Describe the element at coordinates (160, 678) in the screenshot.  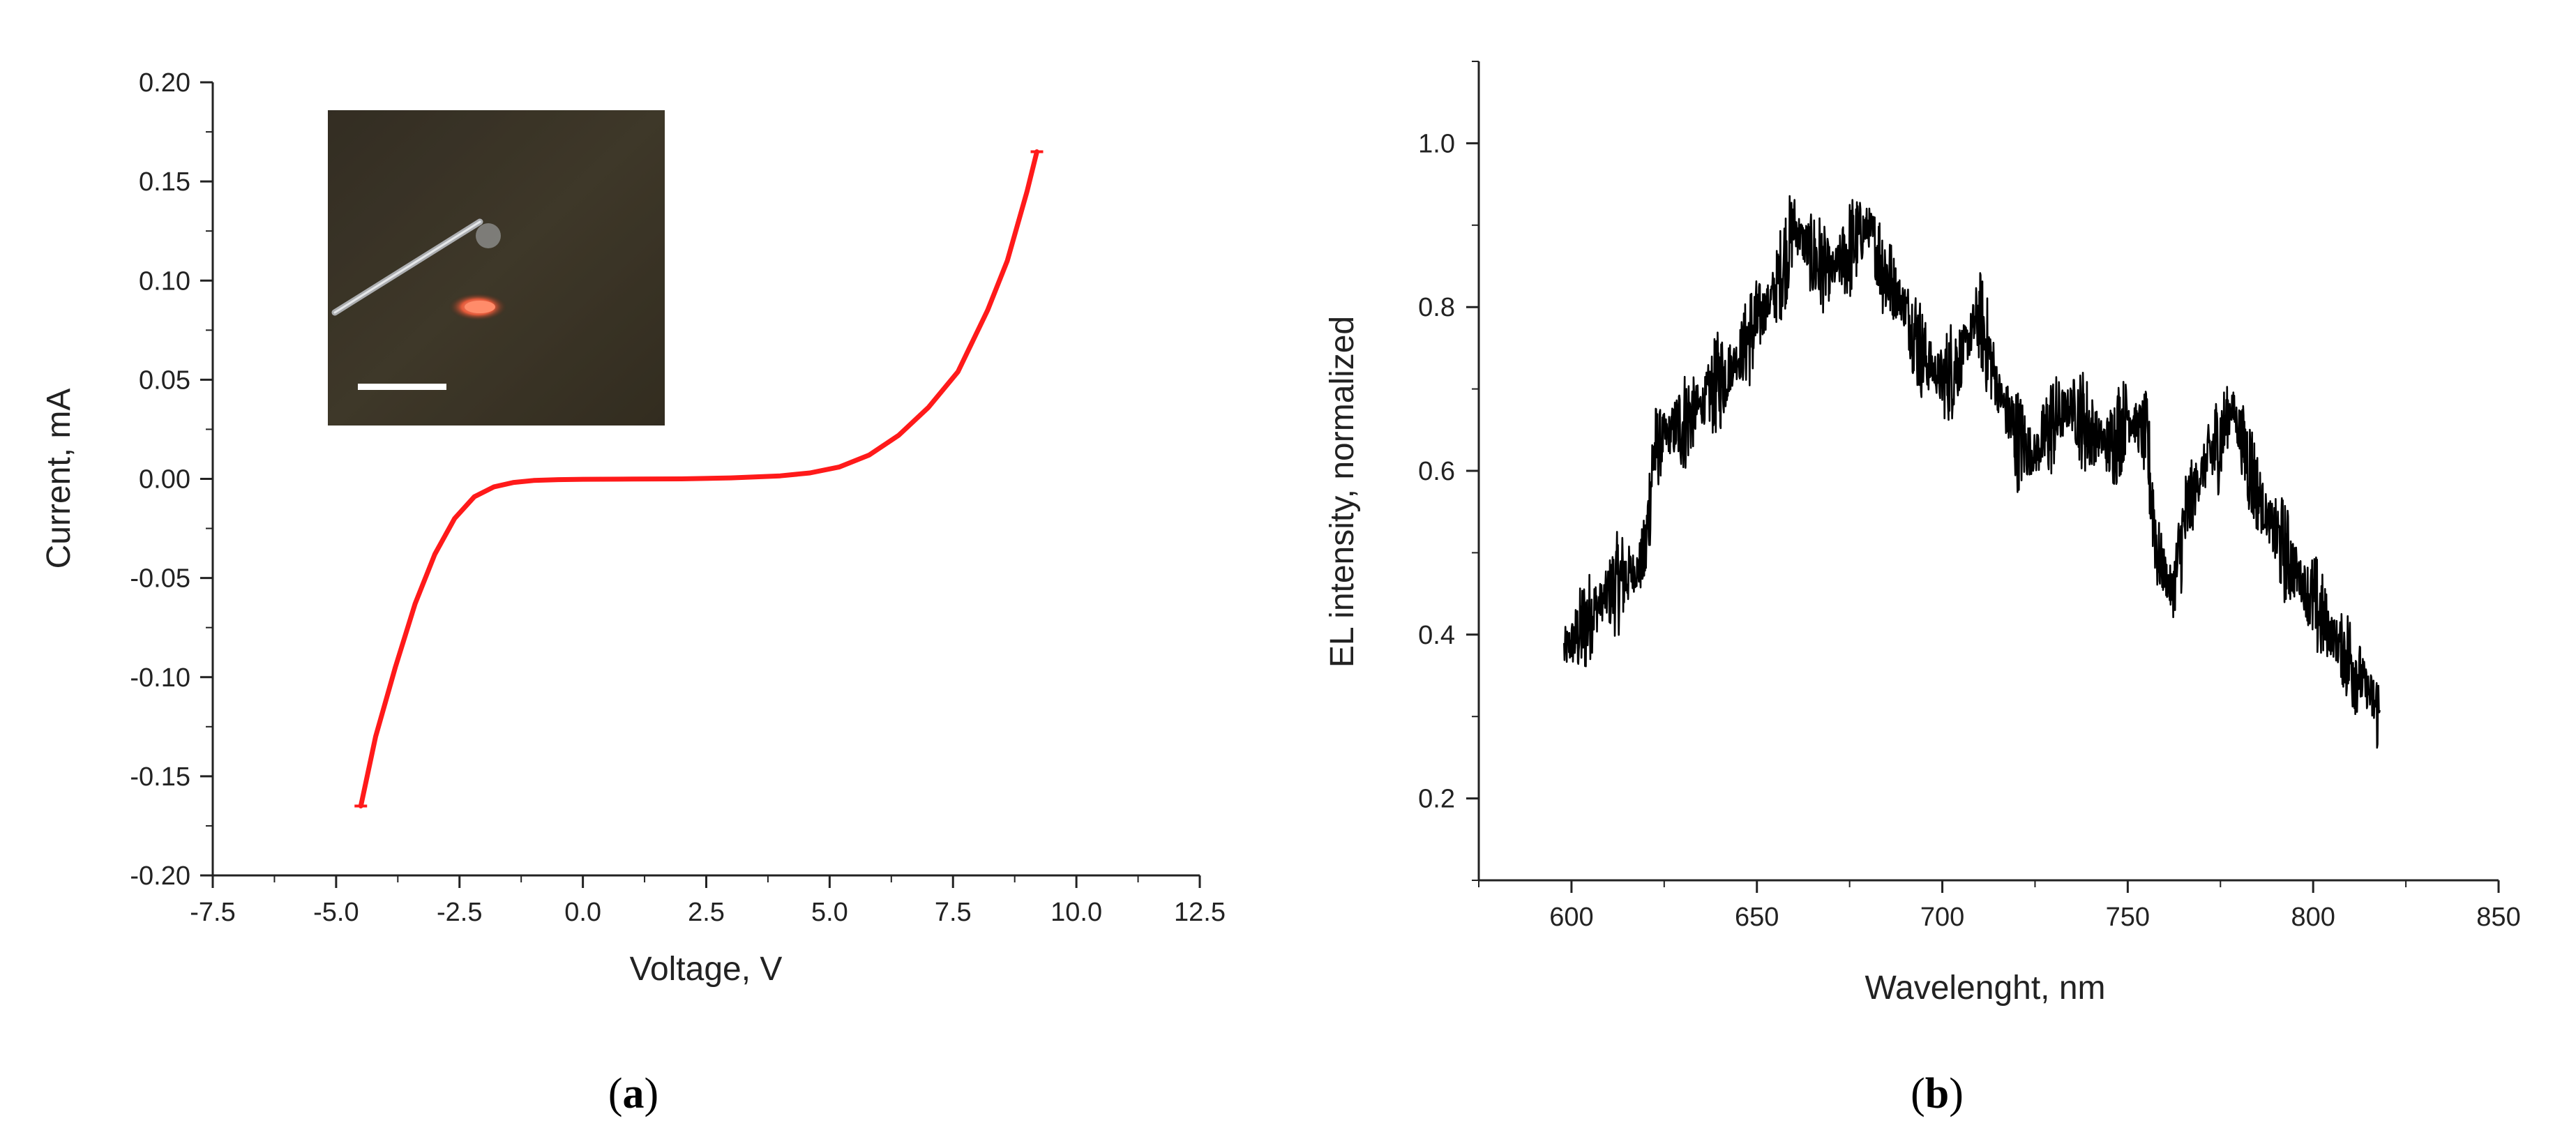
I see `chart-a-y-tick-label: -0.10` at that location.